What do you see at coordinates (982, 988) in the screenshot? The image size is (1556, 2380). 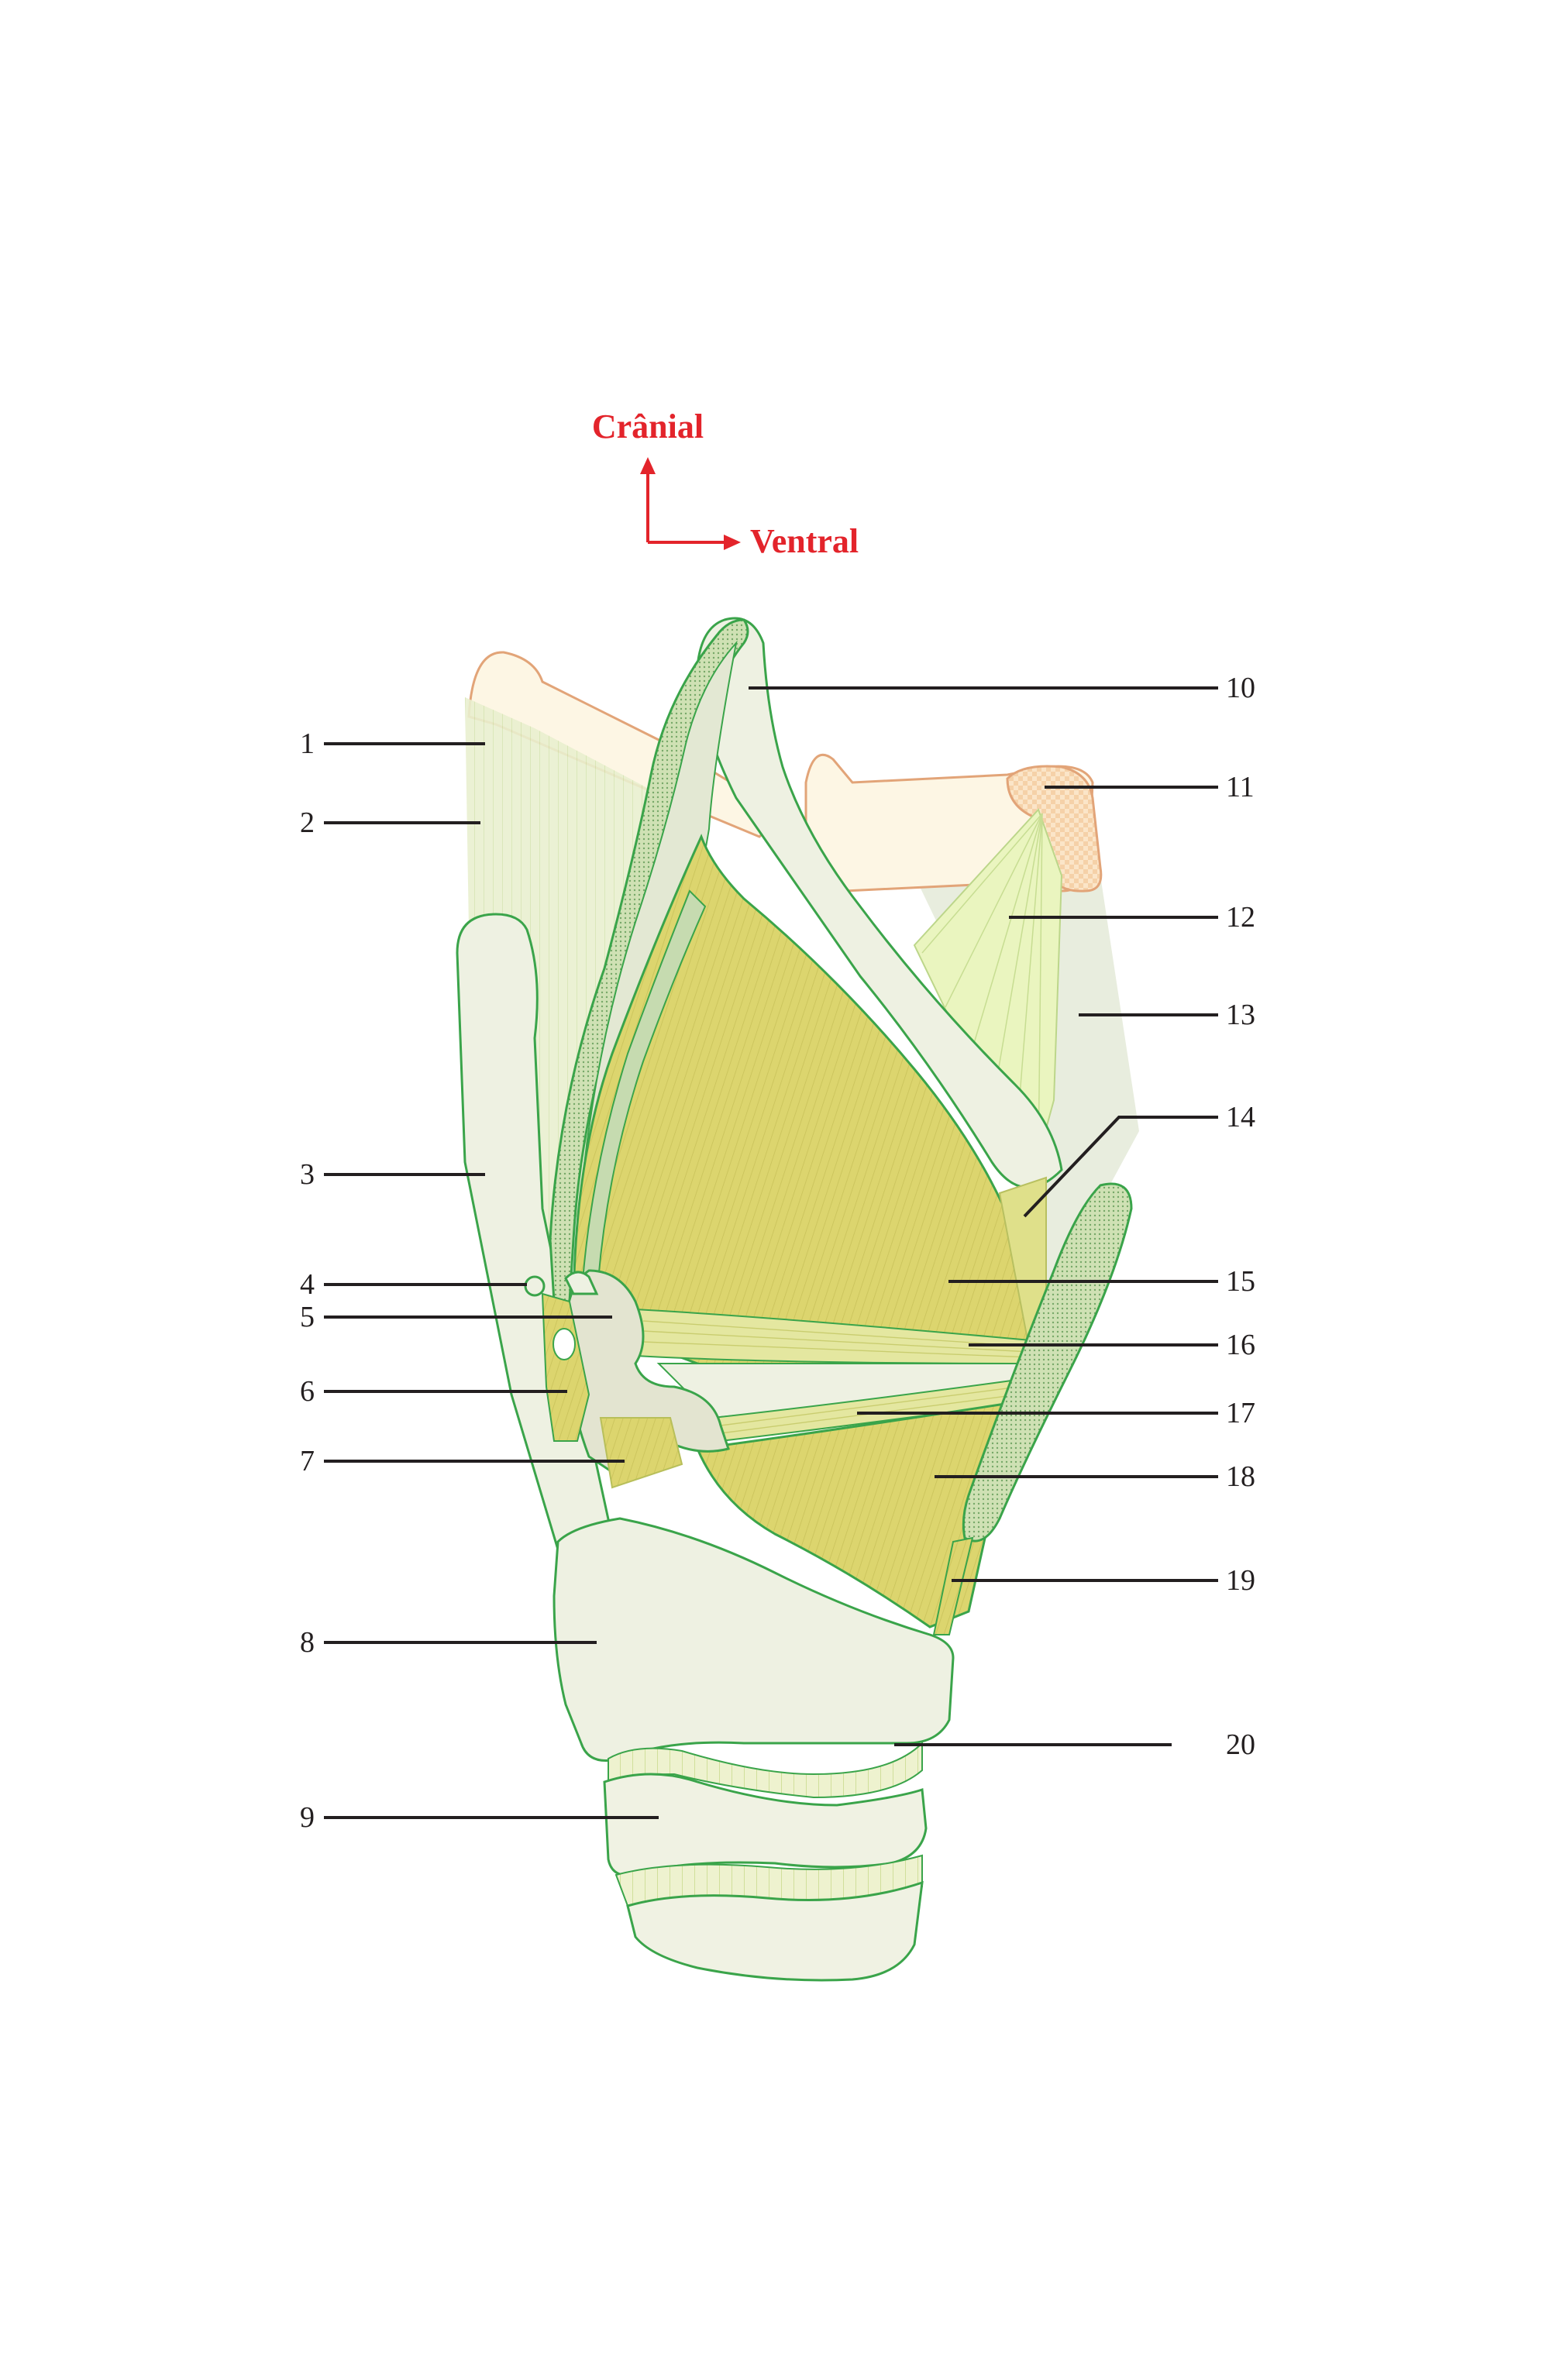 I see `thyrohyoid-fibers` at bounding box center [982, 988].